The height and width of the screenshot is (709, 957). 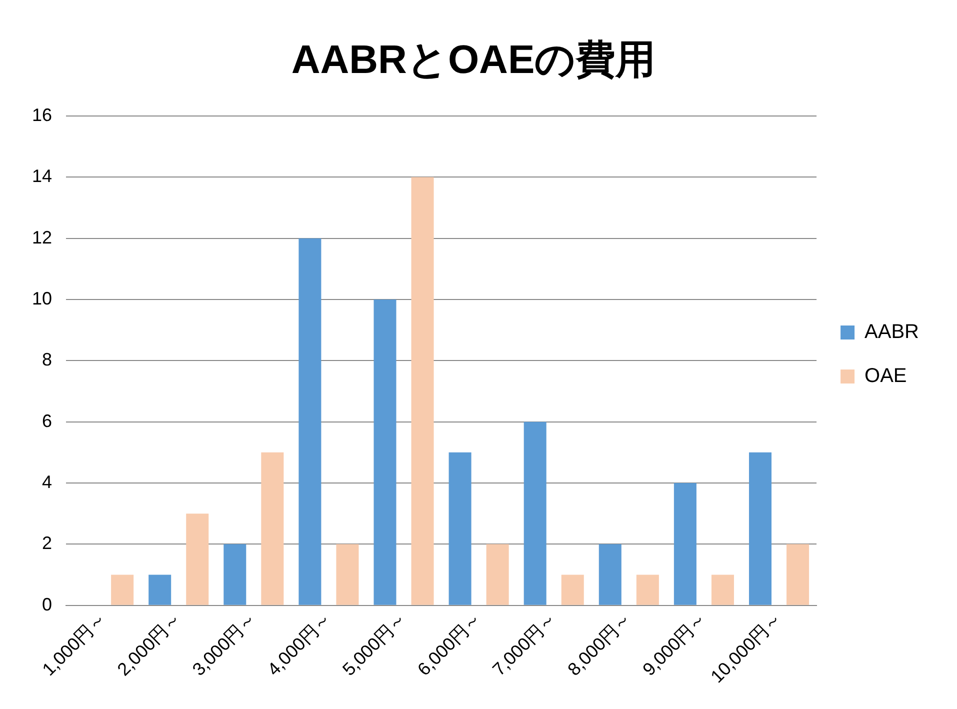 What do you see at coordinates (885, 376) in the screenshot?
I see `legend-label: OAE` at bounding box center [885, 376].